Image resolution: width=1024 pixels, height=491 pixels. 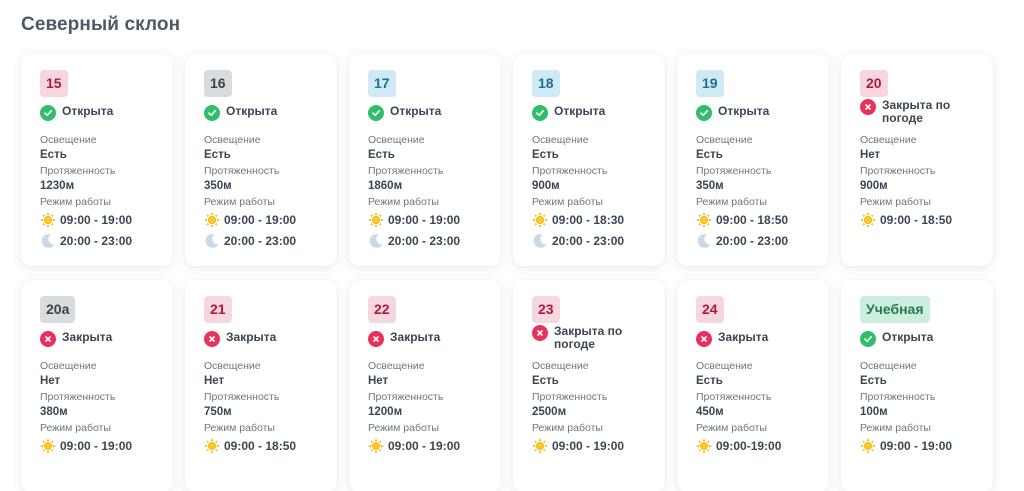 I want to click on trail-number-badge: 24, so click(x=710, y=309).